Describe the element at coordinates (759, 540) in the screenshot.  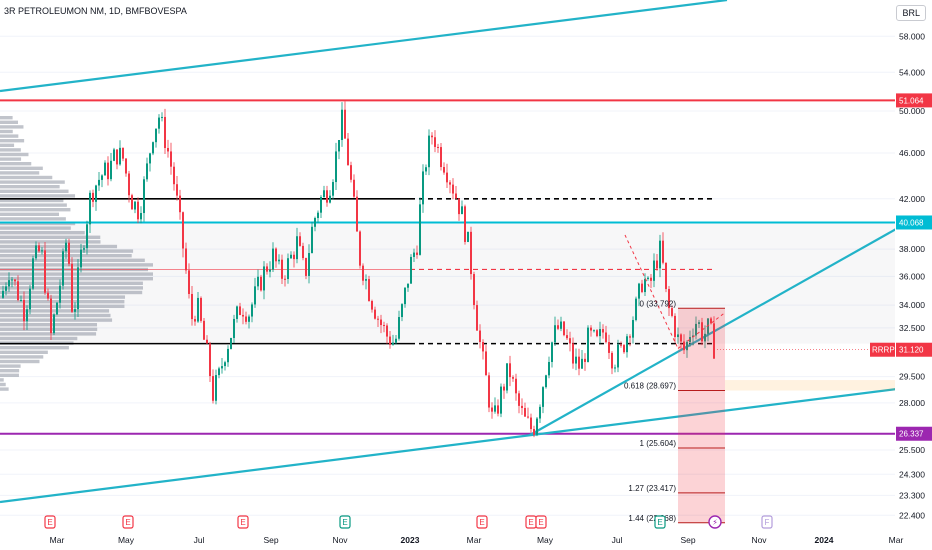
I see `time-tick-label: Nov` at that location.